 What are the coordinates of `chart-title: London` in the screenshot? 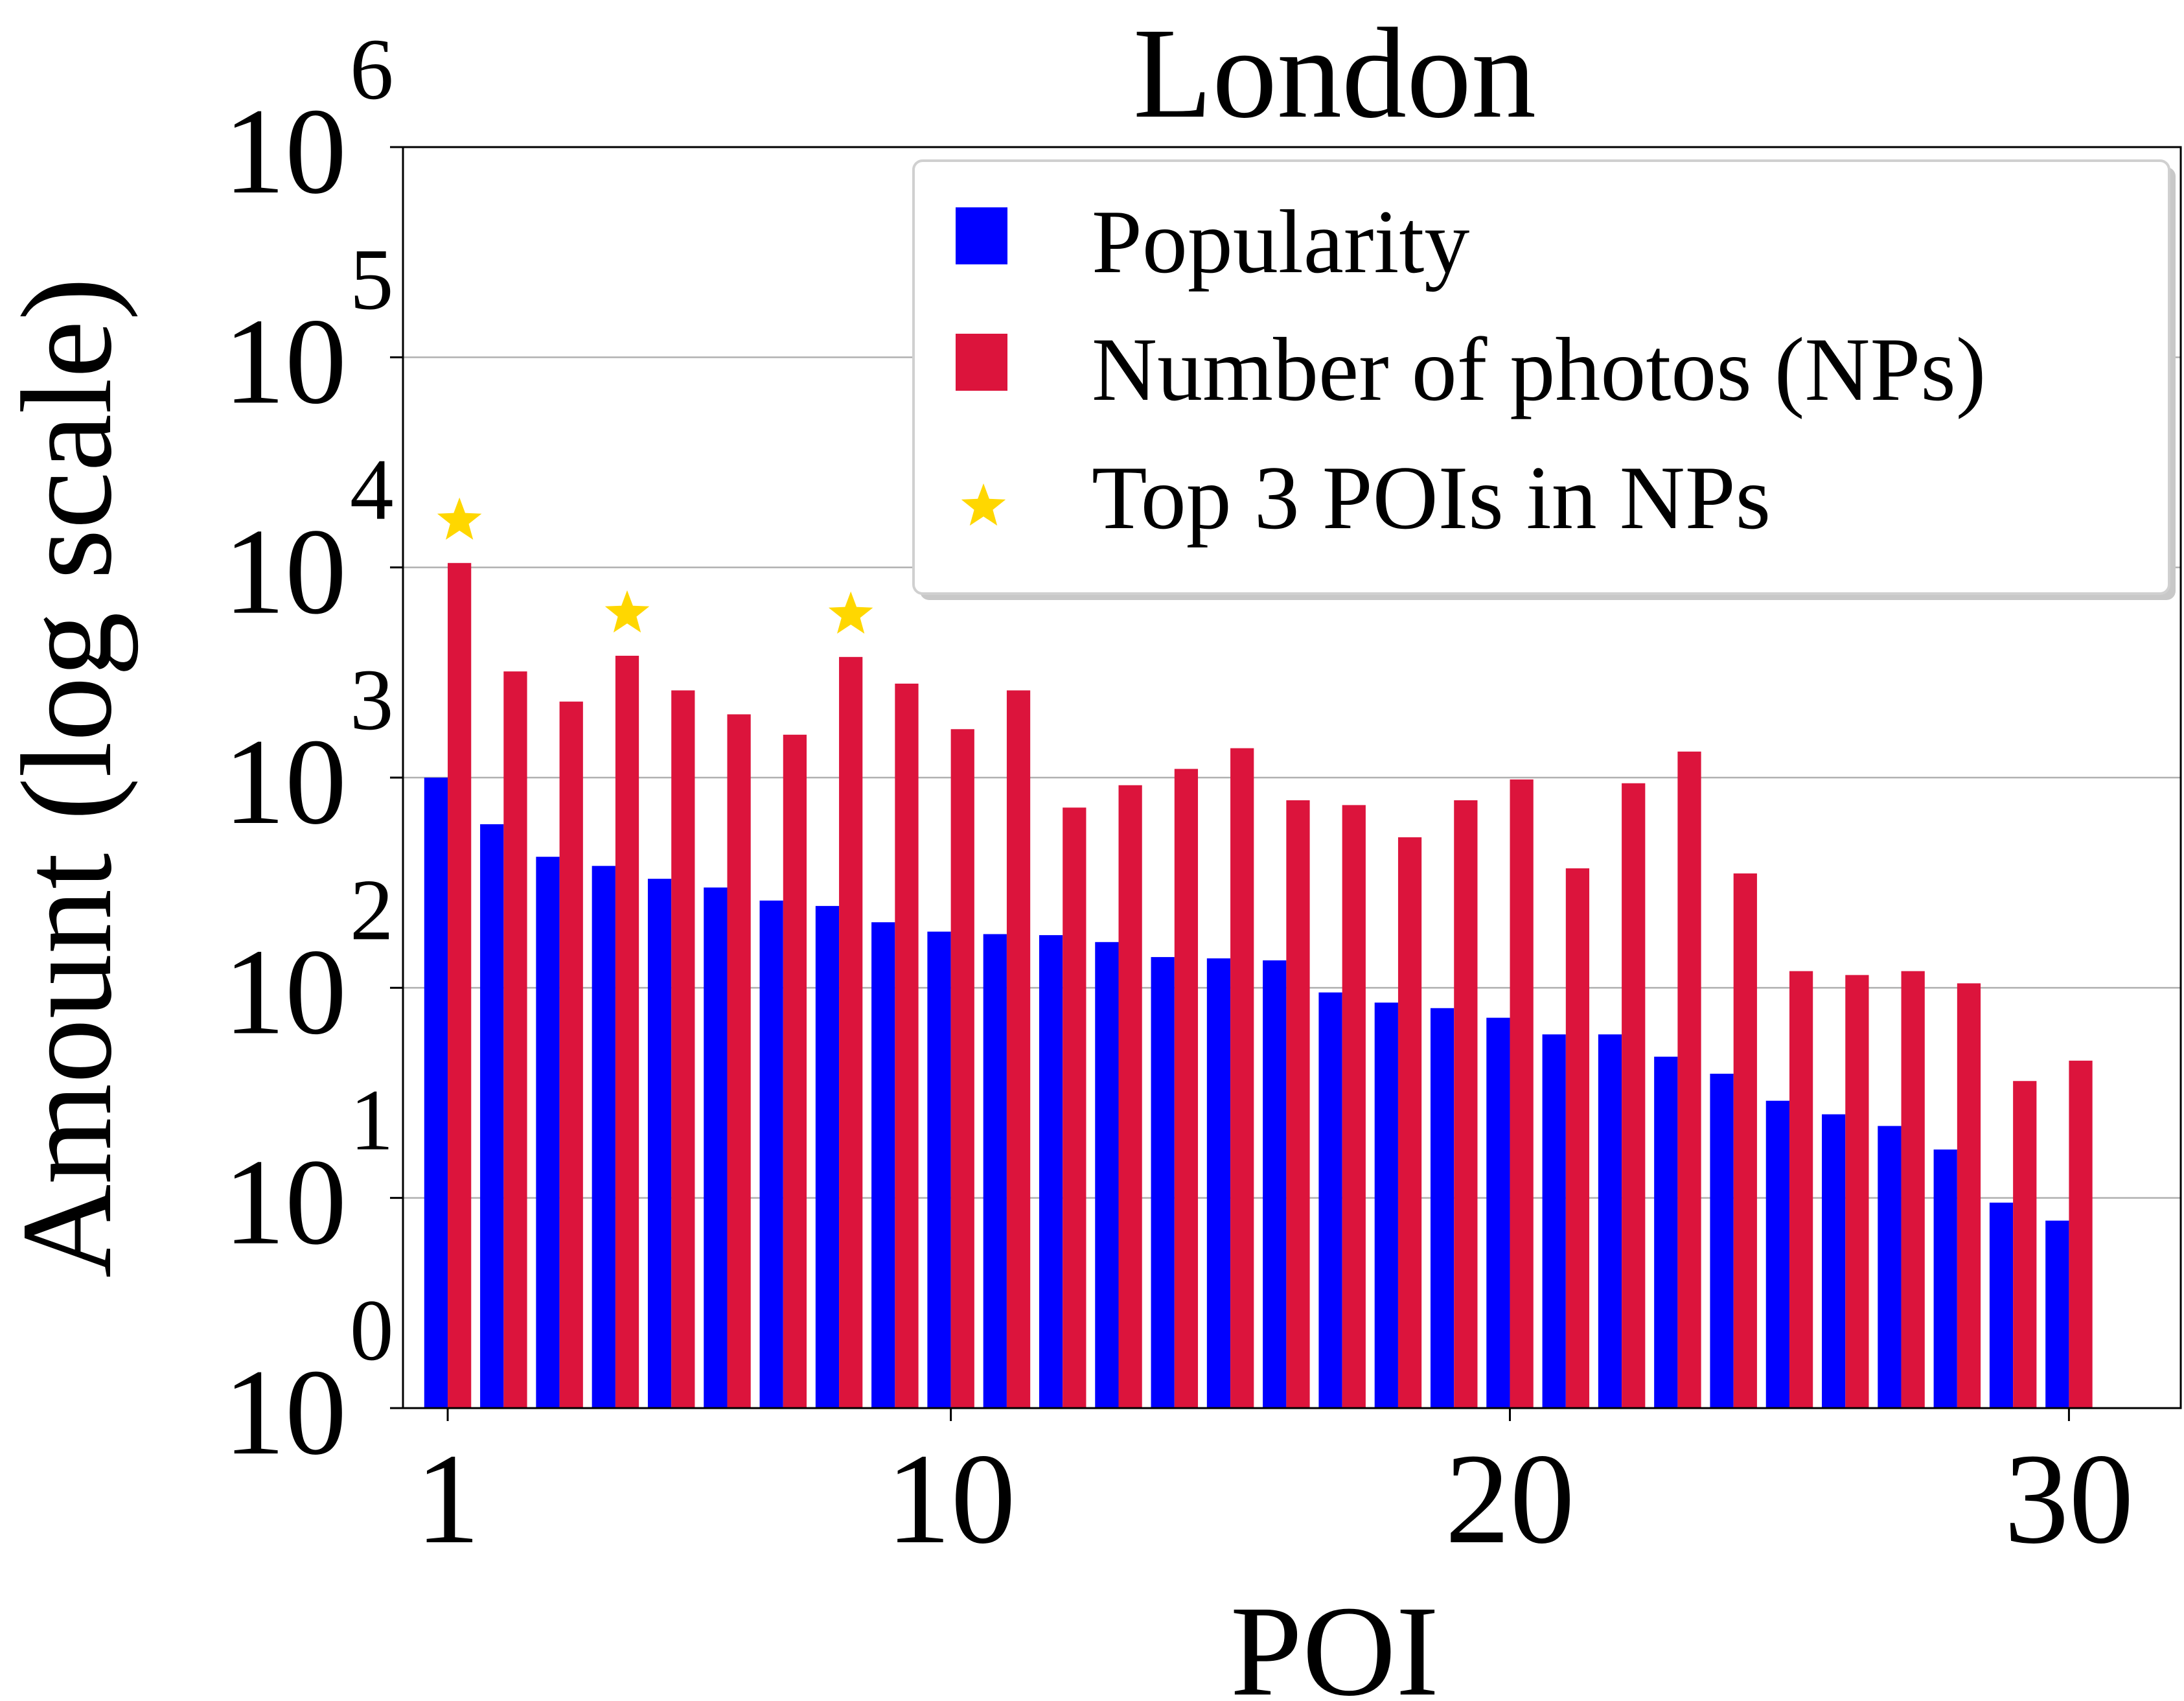 It's located at (1335, 73).